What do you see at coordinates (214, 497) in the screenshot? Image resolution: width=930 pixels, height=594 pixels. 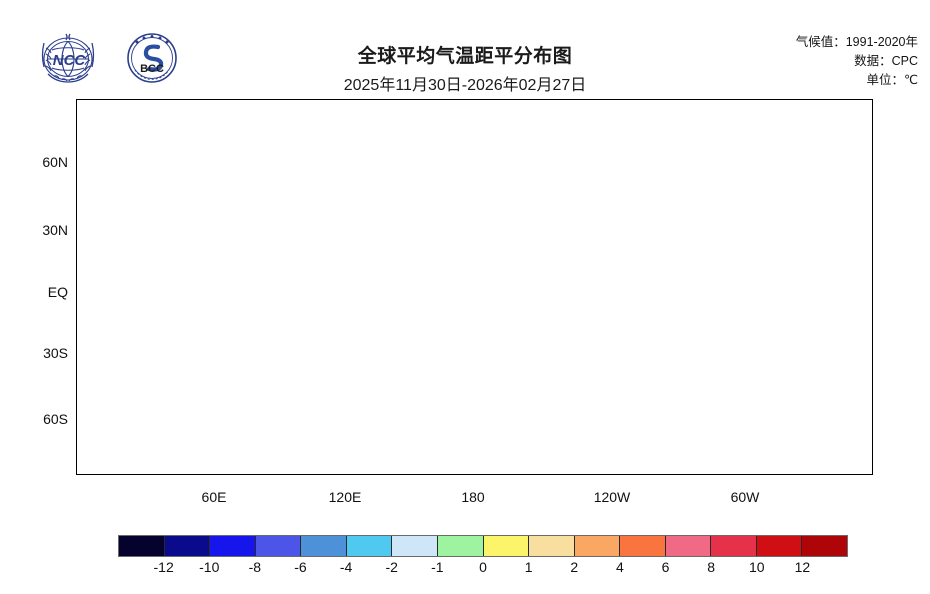 I see `x-axis-label-60e: 60E` at bounding box center [214, 497].